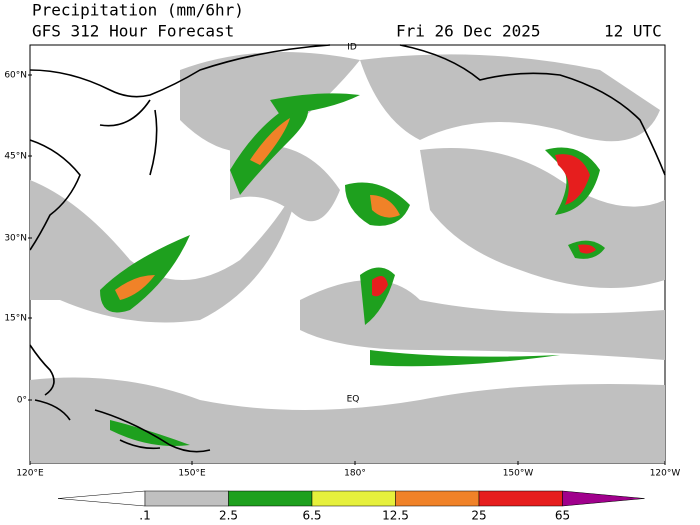 The width and height of the screenshot is (700, 525). Describe the element at coordinates (311, 516) in the screenshot. I see `colorbar-label: 6.5` at that location.